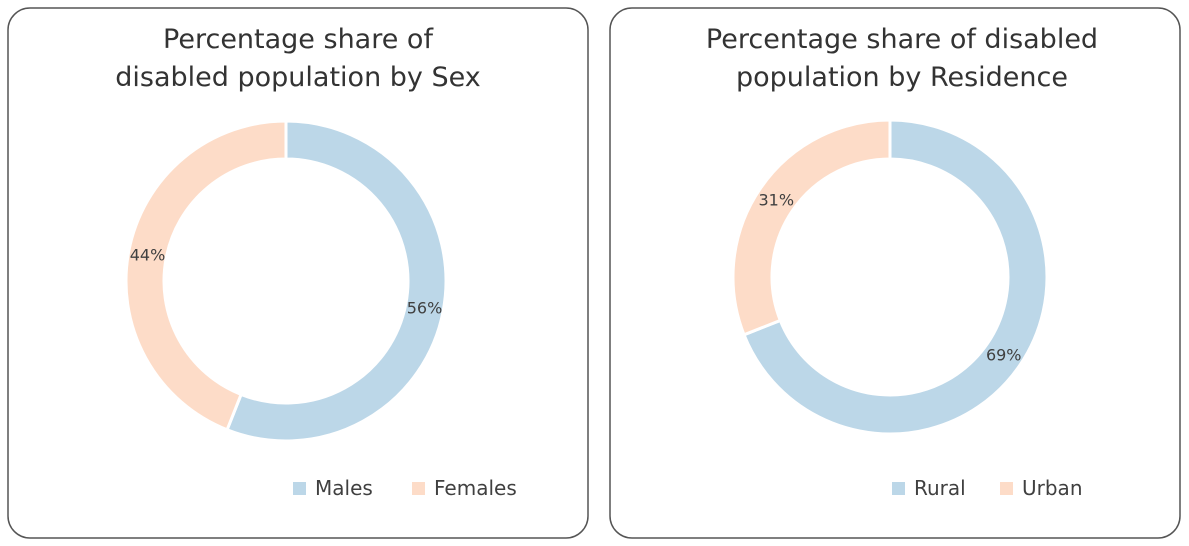 The height and width of the screenshot is (546, 1189). I want to click on chart-title: disabled population by Sex, so click(297, 77).